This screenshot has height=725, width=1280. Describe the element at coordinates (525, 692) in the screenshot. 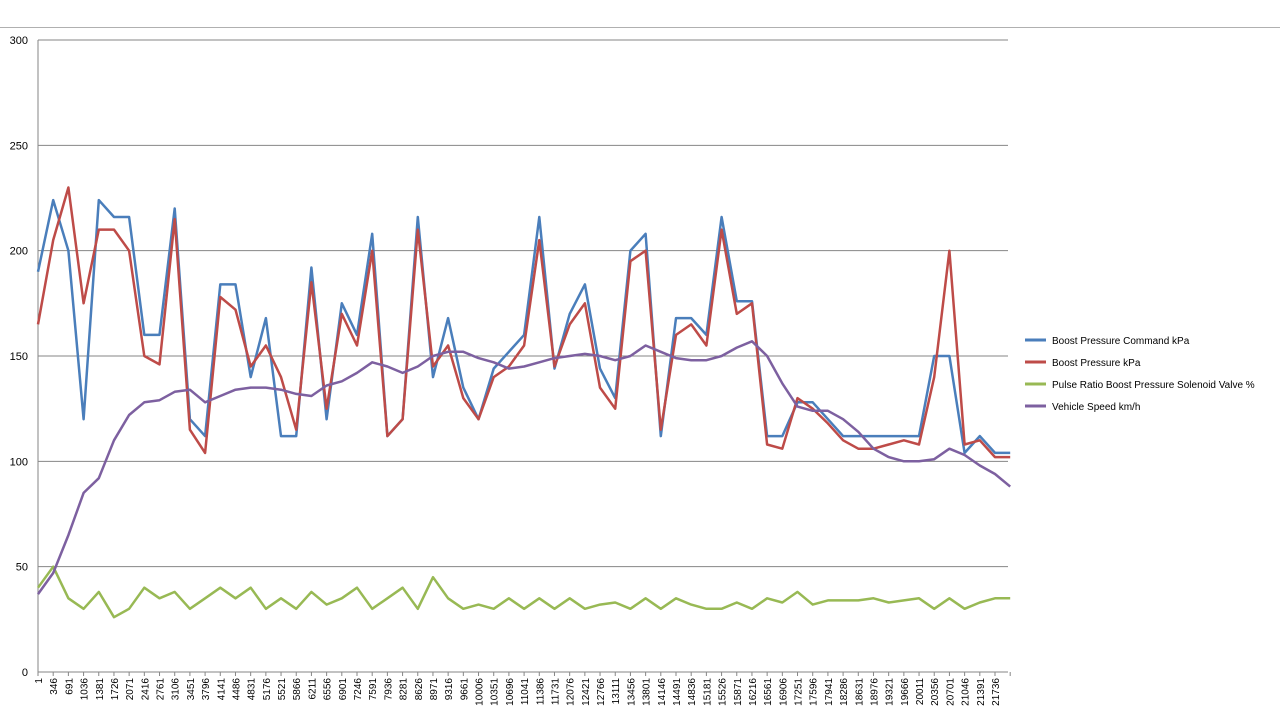

I see `x-tick-label: 11041` at that location.